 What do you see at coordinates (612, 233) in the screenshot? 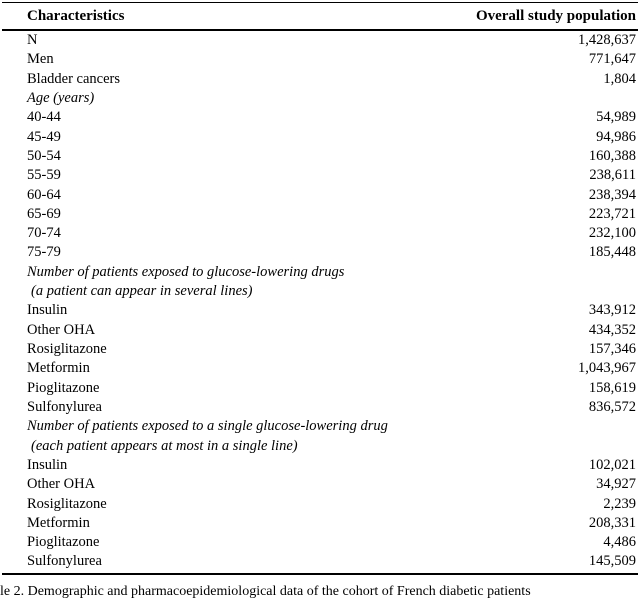
I see `row-value: 232,100` at bounding box center [612, 233].